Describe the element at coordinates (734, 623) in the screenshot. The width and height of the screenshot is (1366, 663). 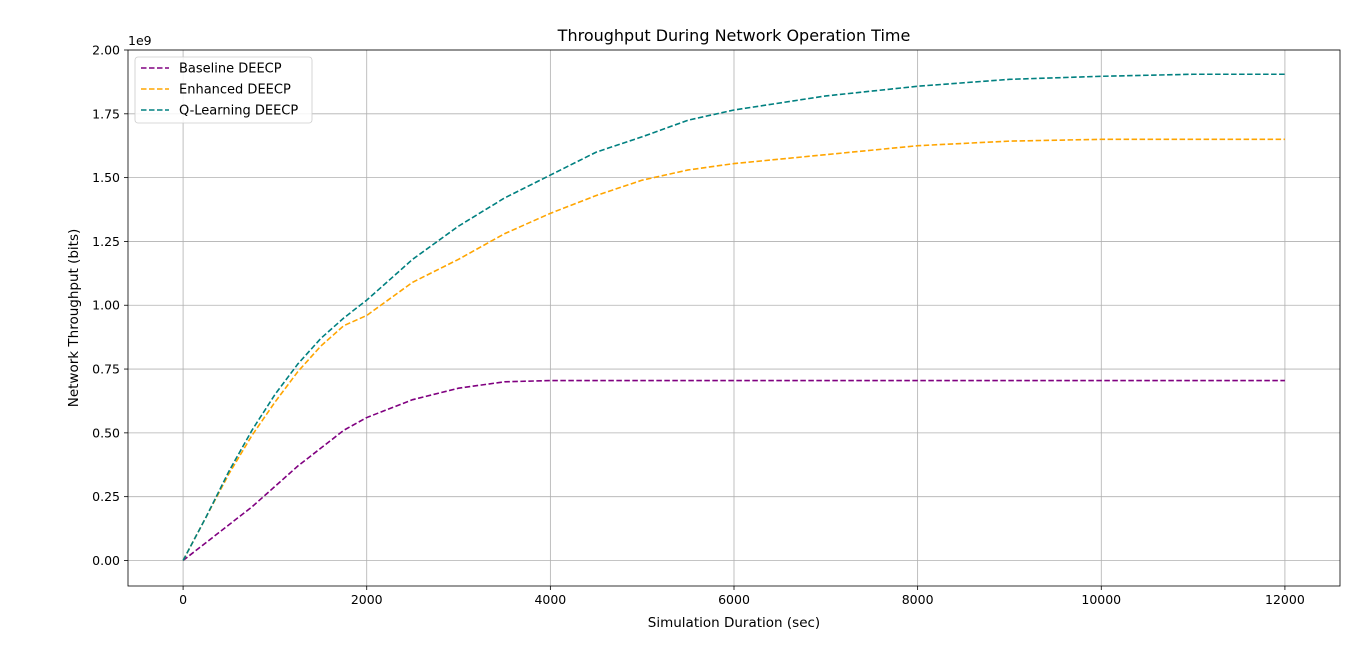
I see `x-axis-label: Simulation Duration (sec)` at that location.